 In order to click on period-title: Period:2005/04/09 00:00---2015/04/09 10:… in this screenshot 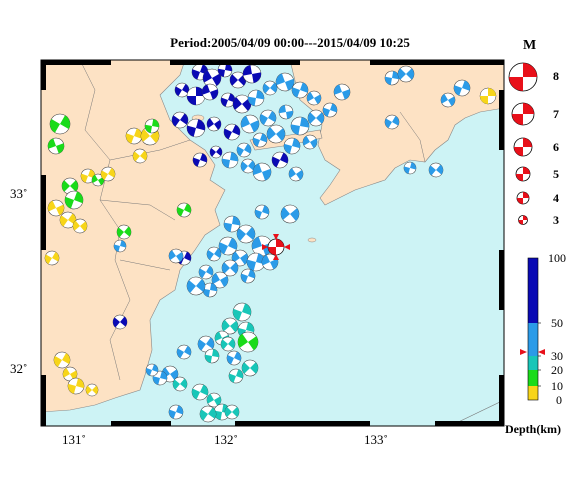, I will do `click(290, 42)`.